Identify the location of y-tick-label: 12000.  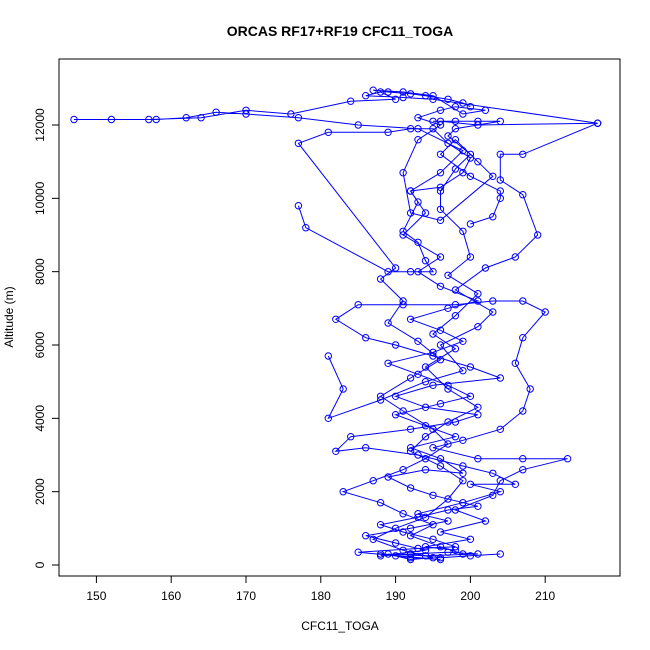
(40, 125).